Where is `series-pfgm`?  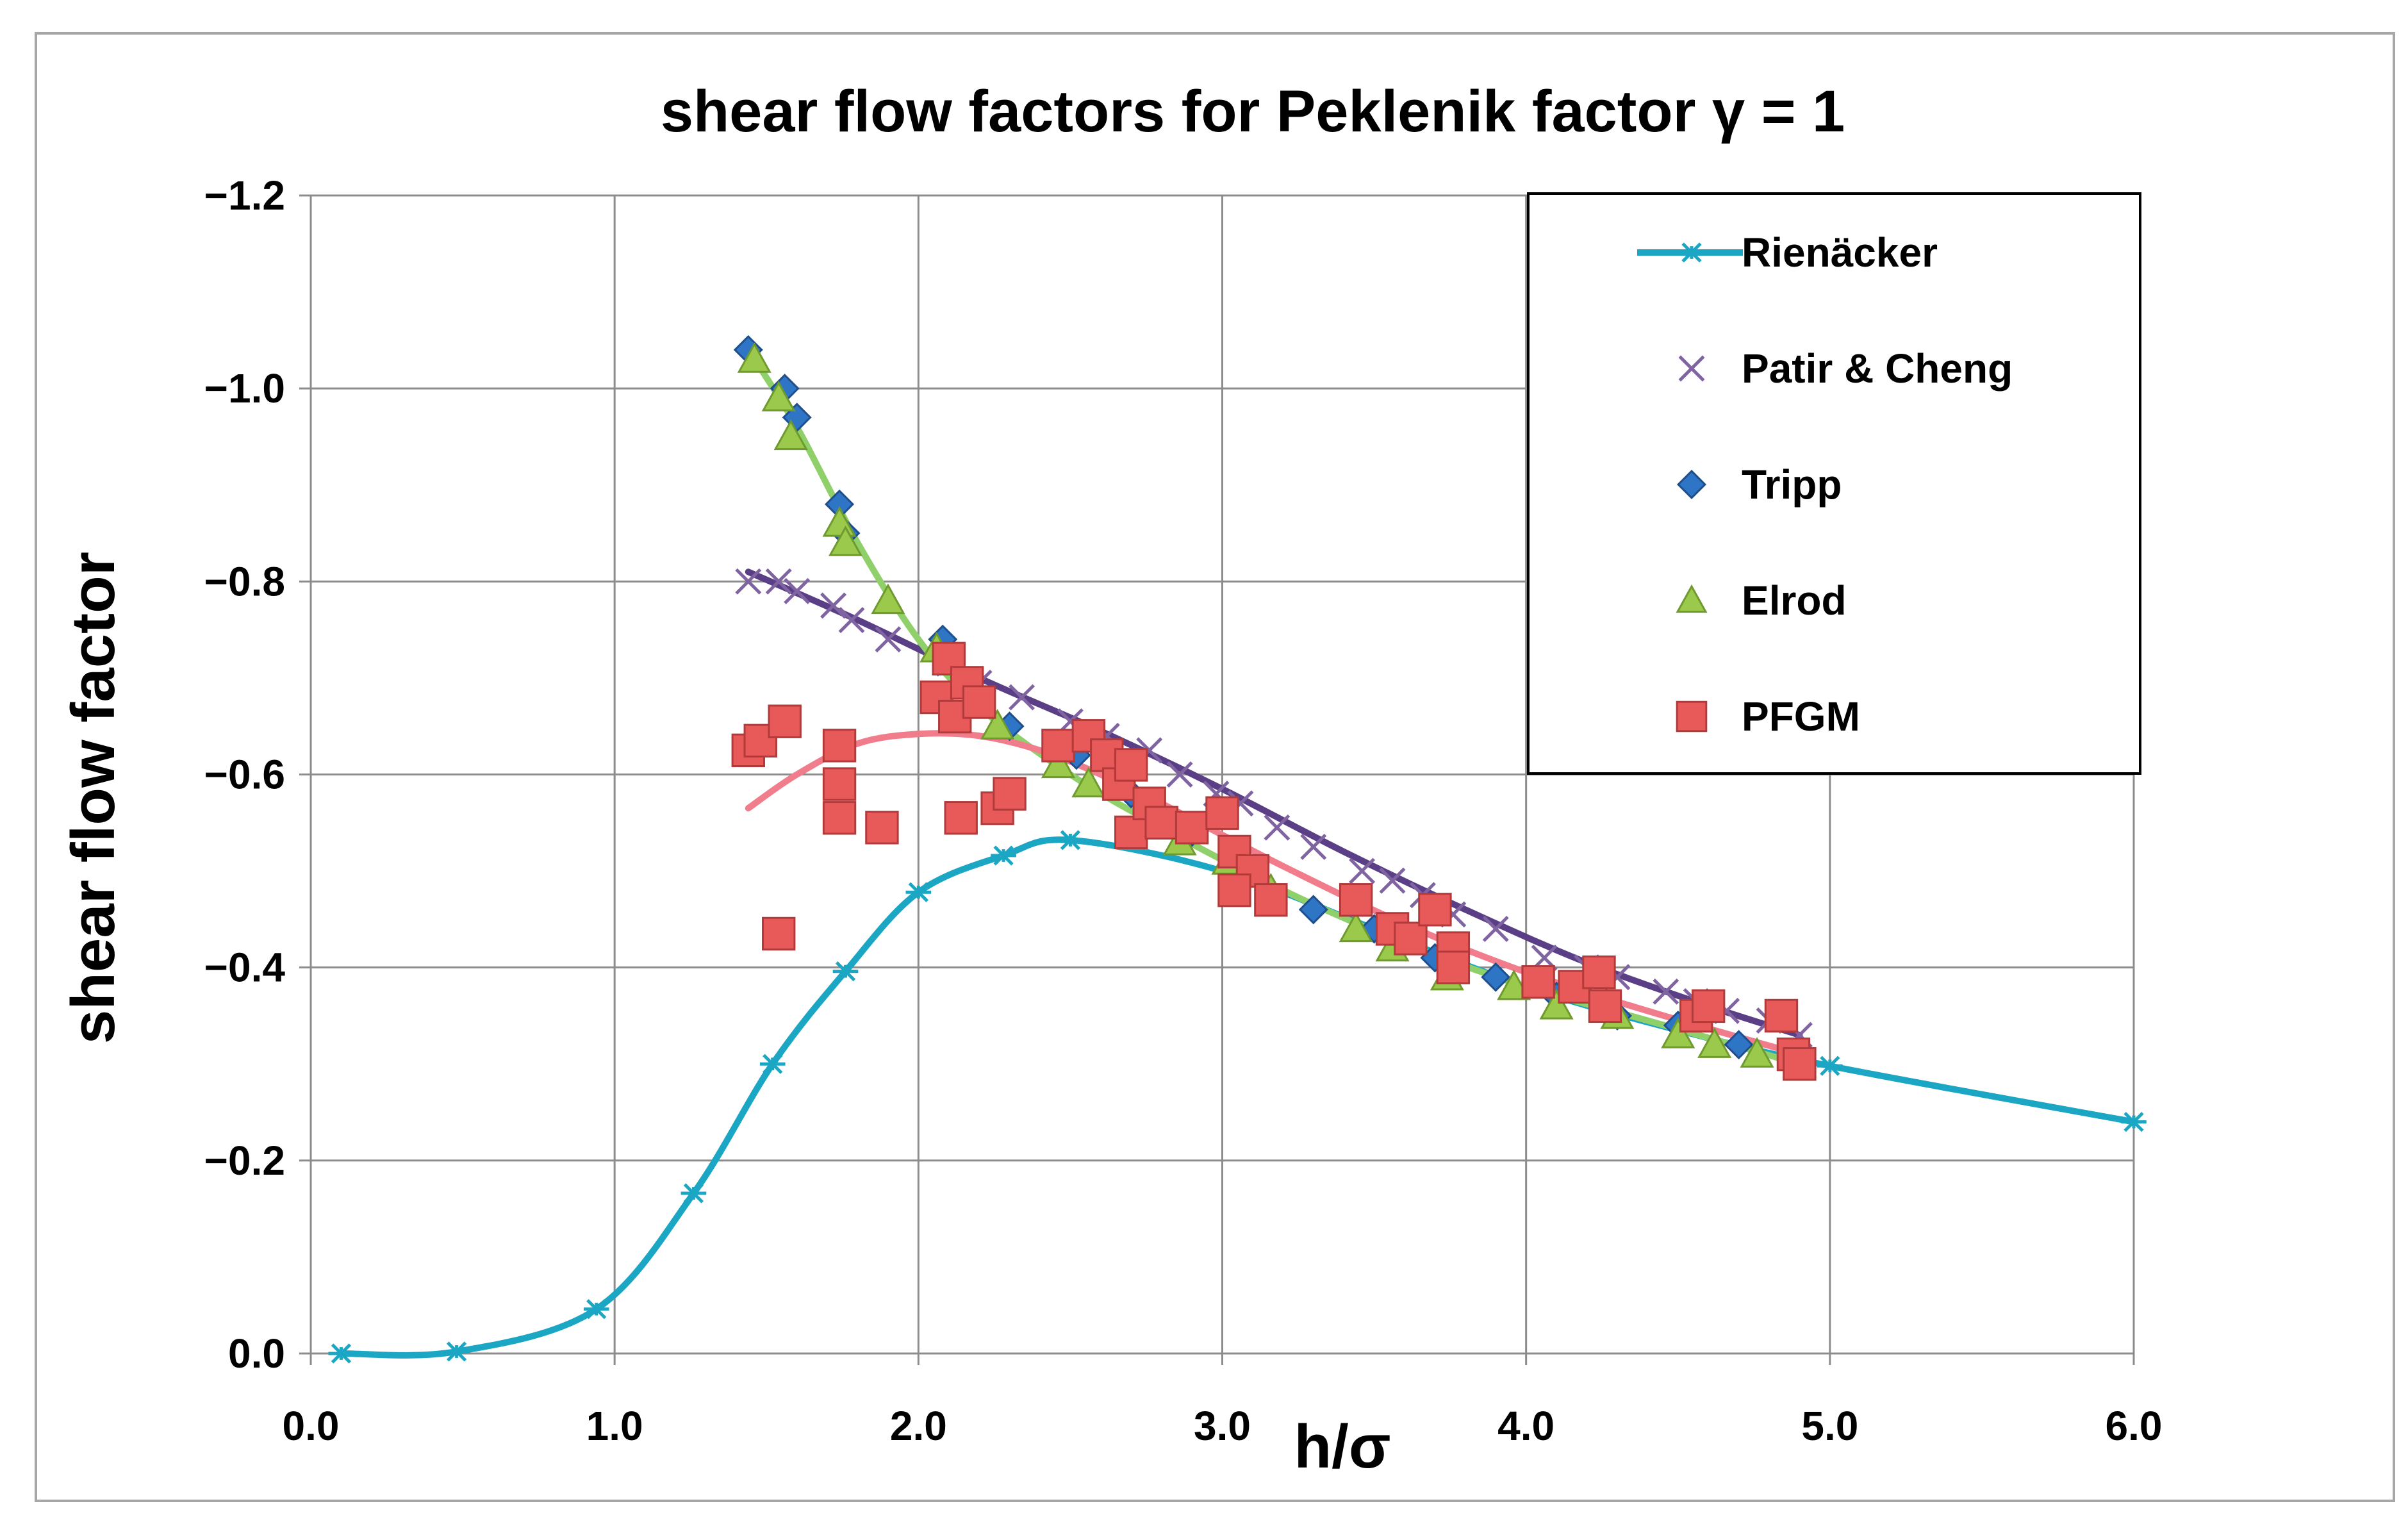 series-pfgm is located at coordinates (1274, 861).